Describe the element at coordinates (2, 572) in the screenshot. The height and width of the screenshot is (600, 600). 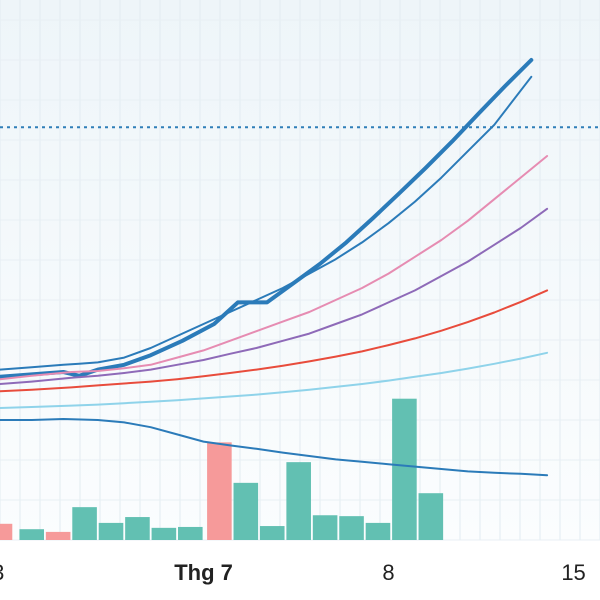
I see `x-tick-label-0: 23` at that location.